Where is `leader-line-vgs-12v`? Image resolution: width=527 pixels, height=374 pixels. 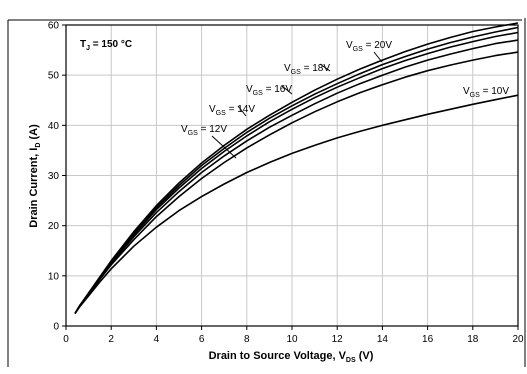 leader-line-vgs-12v is located at coordinates (224, 147).